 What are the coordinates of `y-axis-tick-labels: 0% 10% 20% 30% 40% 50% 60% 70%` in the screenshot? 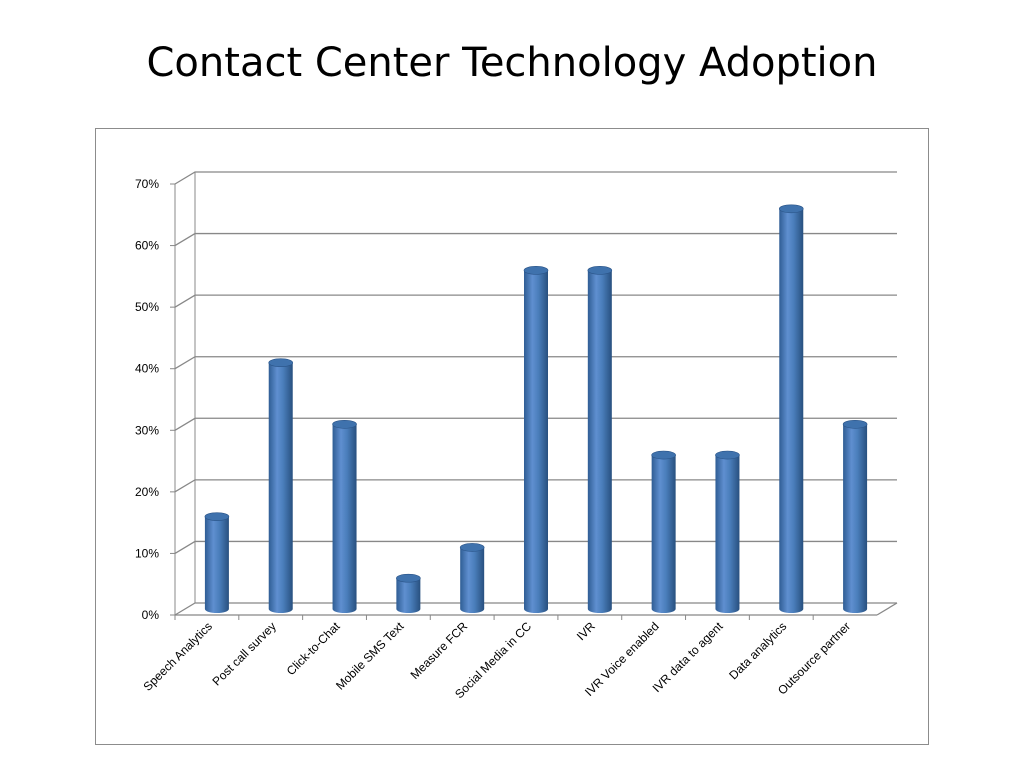 It's located at (147, 399).